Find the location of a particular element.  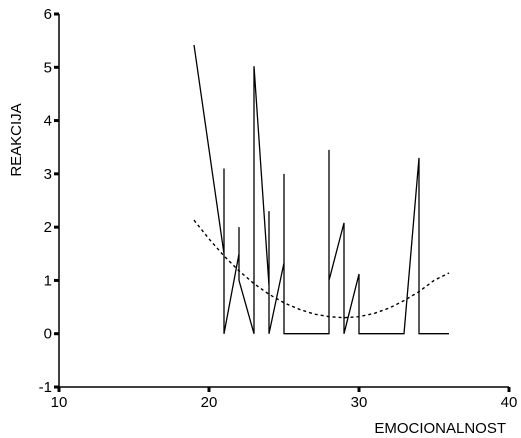

y-tick-label: 4 is located at coordinates (48, 121).